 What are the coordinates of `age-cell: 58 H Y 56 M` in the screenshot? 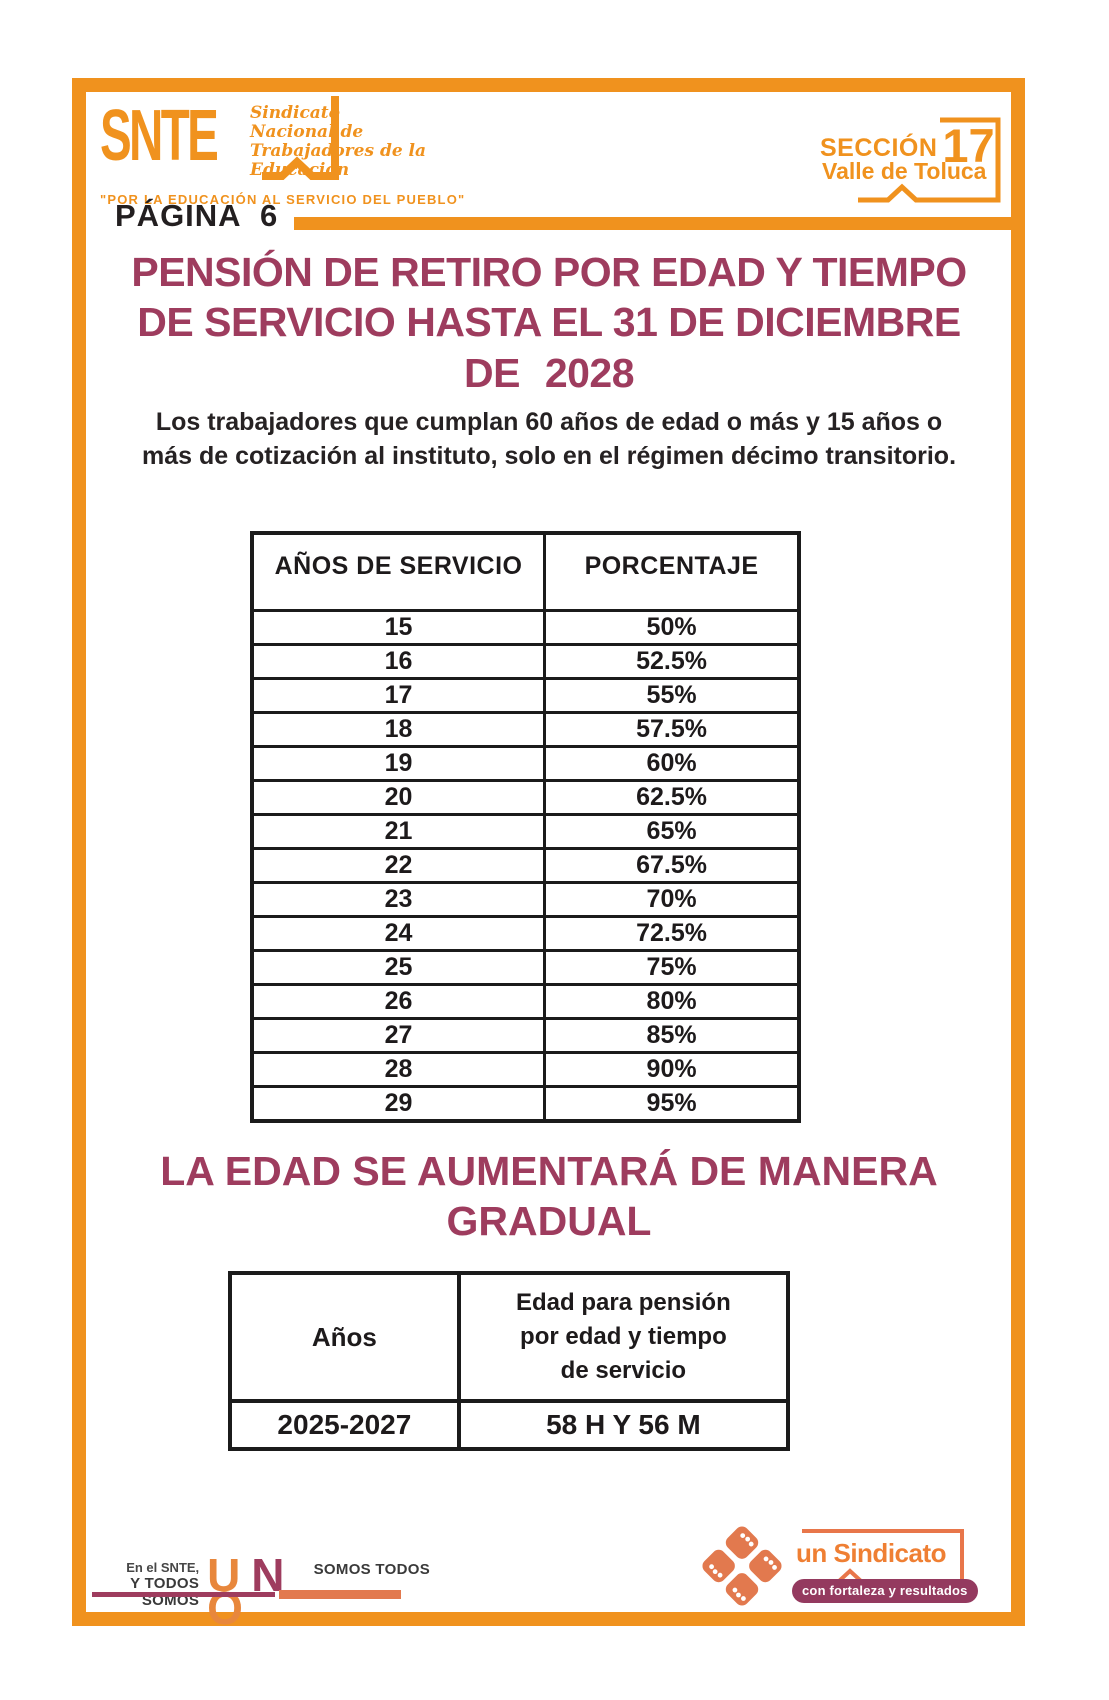 It's located at (623, 1425).